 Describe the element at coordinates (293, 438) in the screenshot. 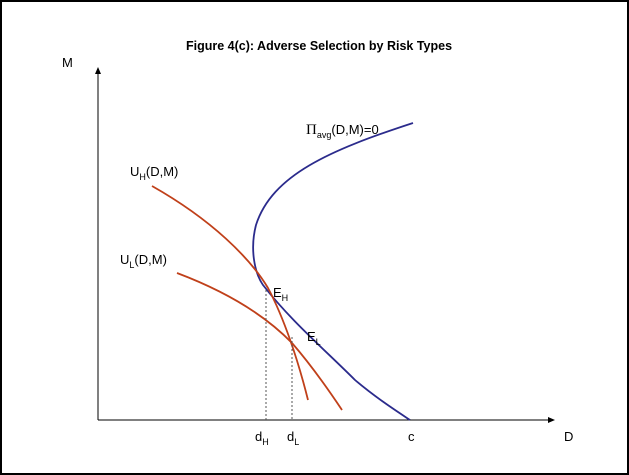

I see `tick-dl-label: dL` at that location.